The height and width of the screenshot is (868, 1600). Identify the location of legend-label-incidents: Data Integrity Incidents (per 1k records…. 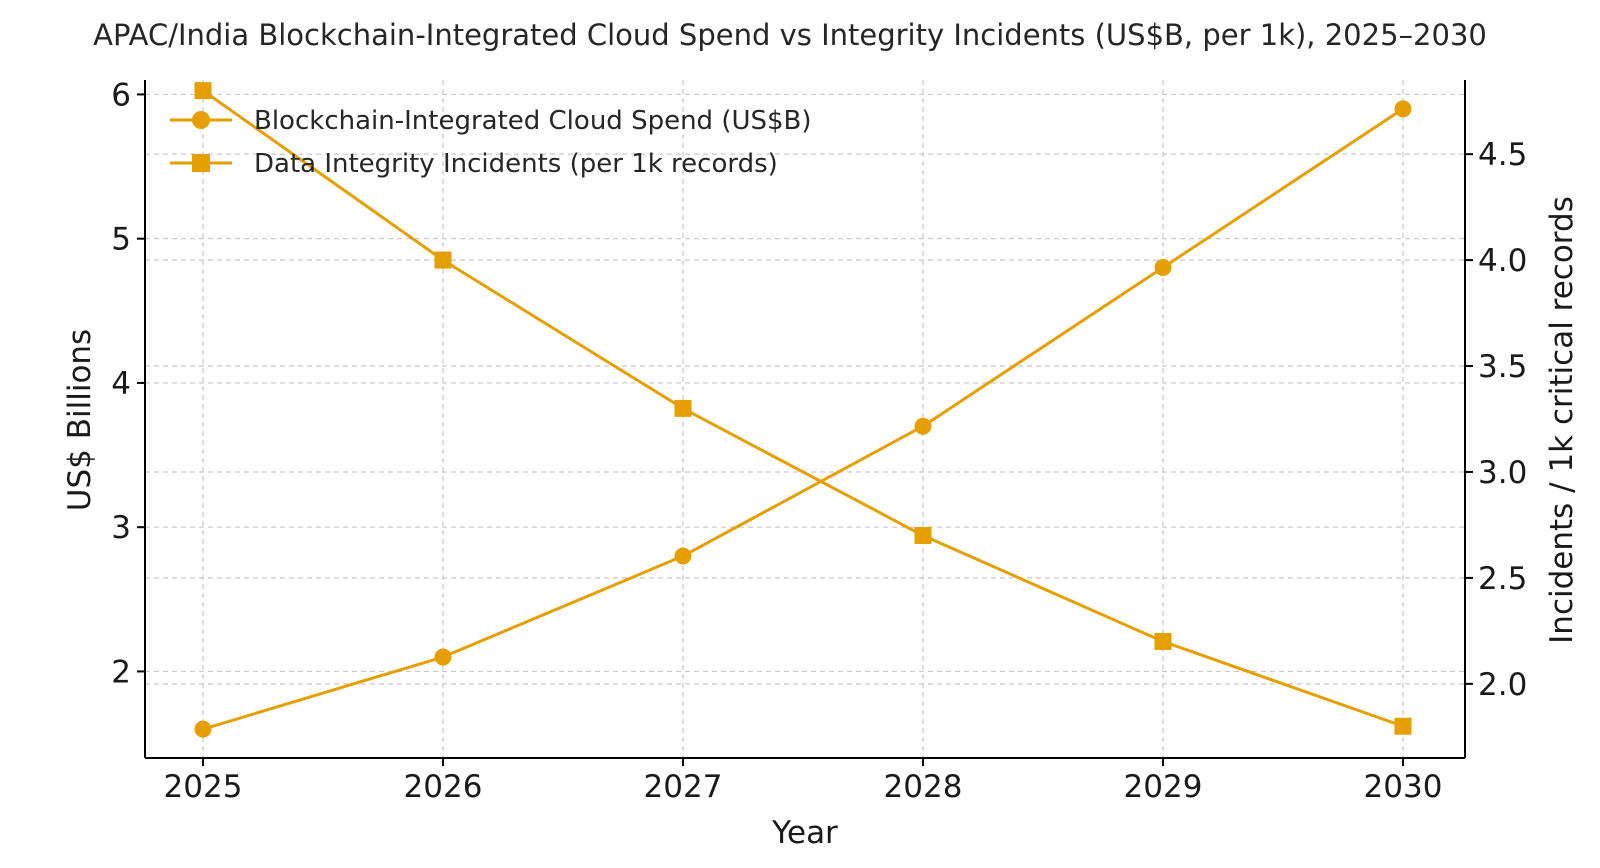
(516, 164).